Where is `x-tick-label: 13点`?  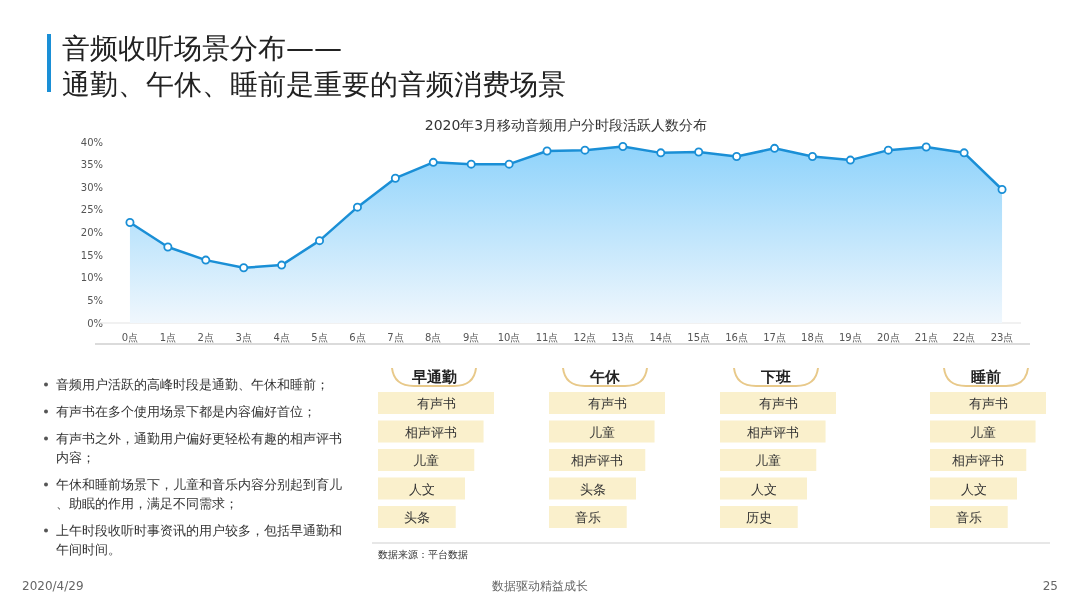 x-tick-label: 13点 is located at coordinates (623, 337).